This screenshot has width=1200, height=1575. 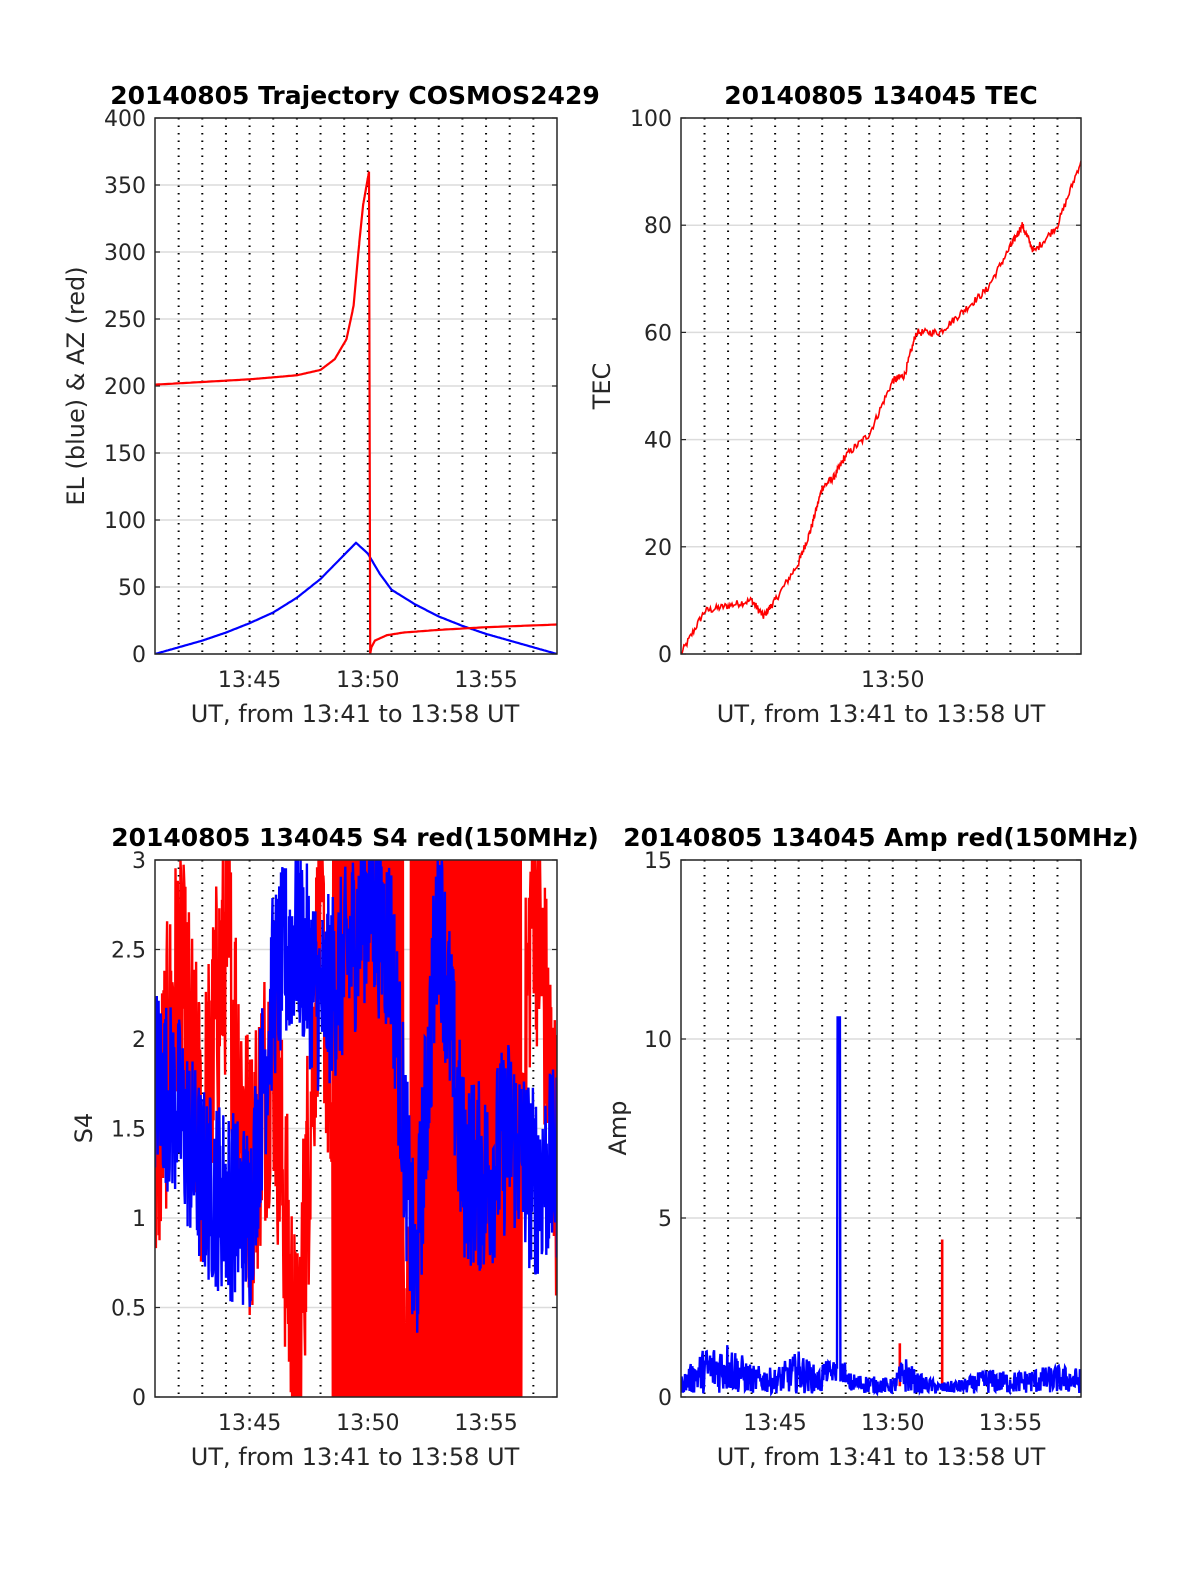 I want to click on tec-title: 20140805 134045 TEC, so click(x=880, y=95).